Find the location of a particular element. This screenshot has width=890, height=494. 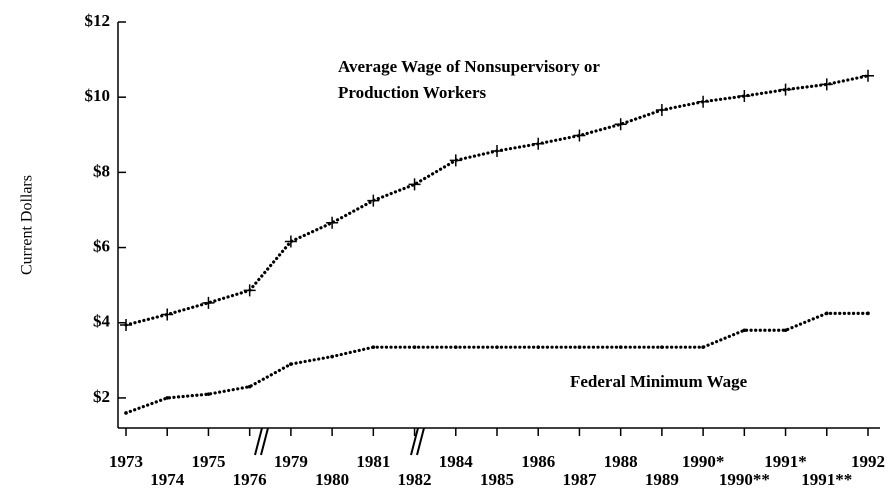

x-tick-label: 1986 is located at coordinates (538, 461).